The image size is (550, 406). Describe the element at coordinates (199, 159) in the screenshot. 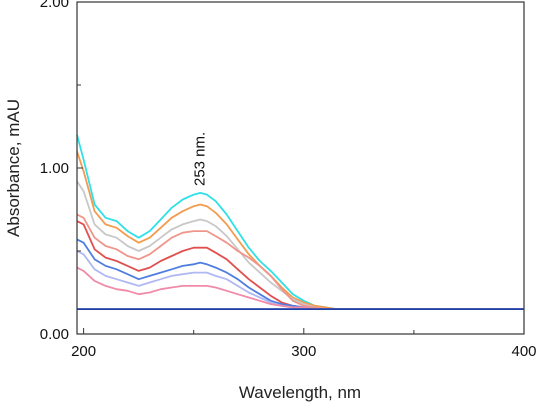

I see `peak-annotation: 253 nm.` at that location.